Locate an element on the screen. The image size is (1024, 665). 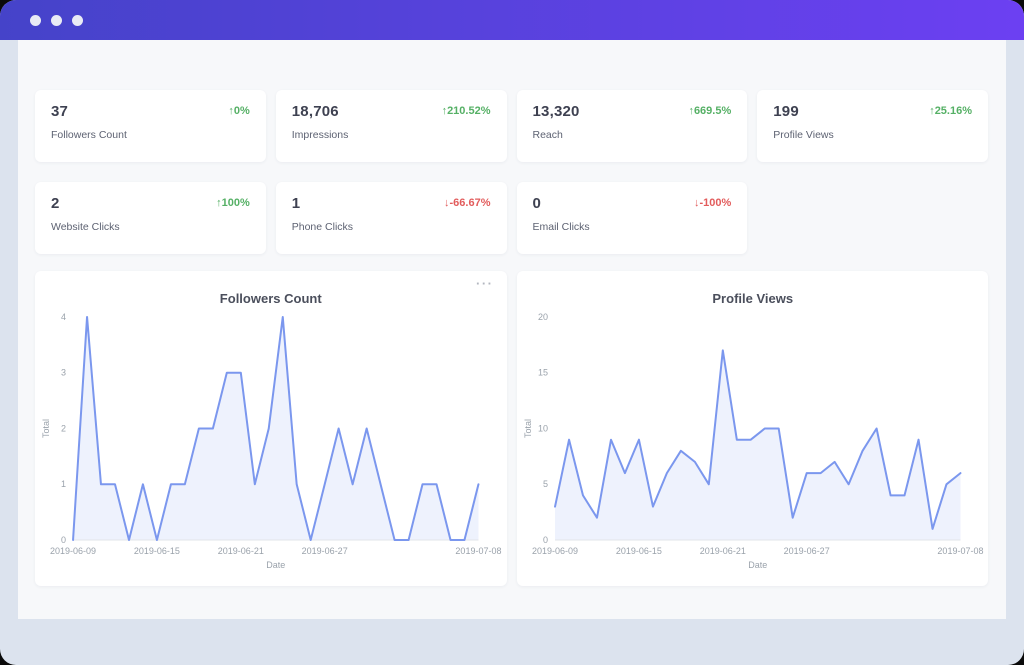
stat-delta-badge: ↓-100% is located at coordinates (712, 203).